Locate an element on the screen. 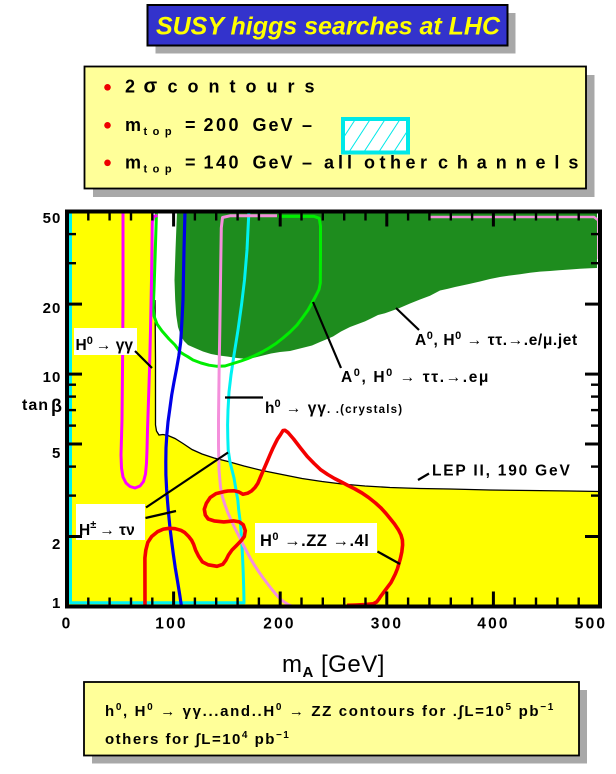  svg-text: H± → τν is located at coordinates (107, 529).